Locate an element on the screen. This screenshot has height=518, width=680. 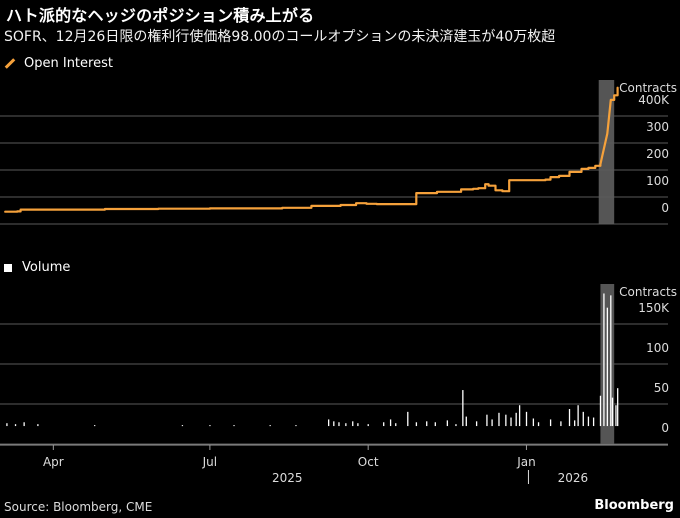
volume-y-tick-label: 0 is located at coordinates (665, 428).